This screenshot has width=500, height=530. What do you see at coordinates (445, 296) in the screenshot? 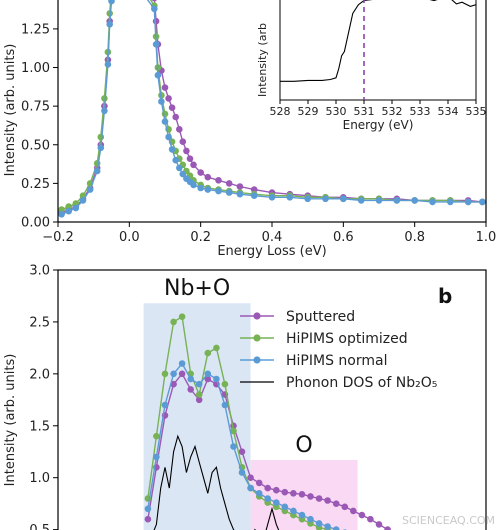
I see `panel-b-letter: b` at bounding box center [445, 296].